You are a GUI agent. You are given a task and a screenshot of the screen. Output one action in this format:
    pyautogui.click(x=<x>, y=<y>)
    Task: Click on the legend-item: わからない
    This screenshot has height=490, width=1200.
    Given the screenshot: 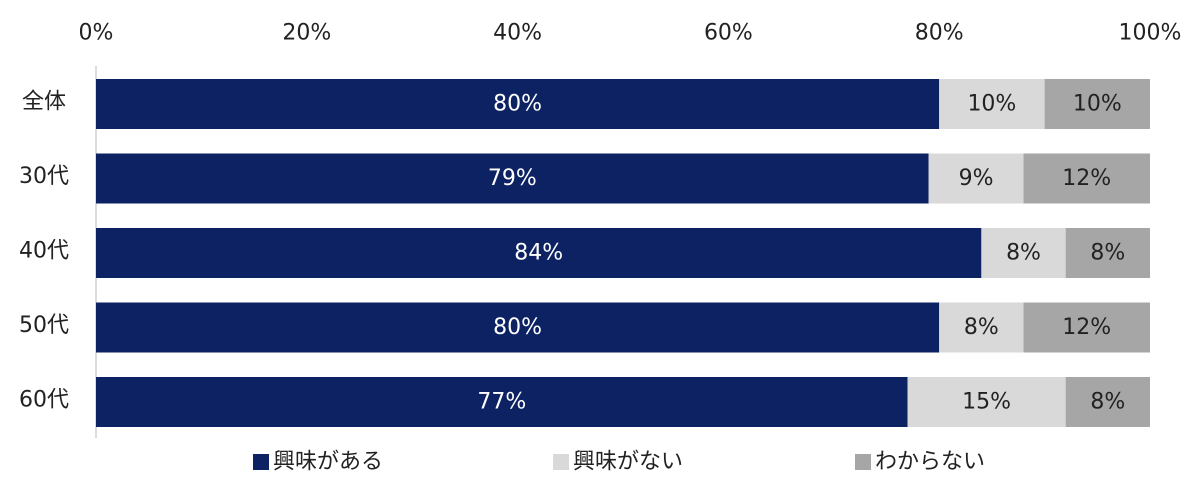 What is the action you would take?
    pyautogui.click(x=920, y=462)
    